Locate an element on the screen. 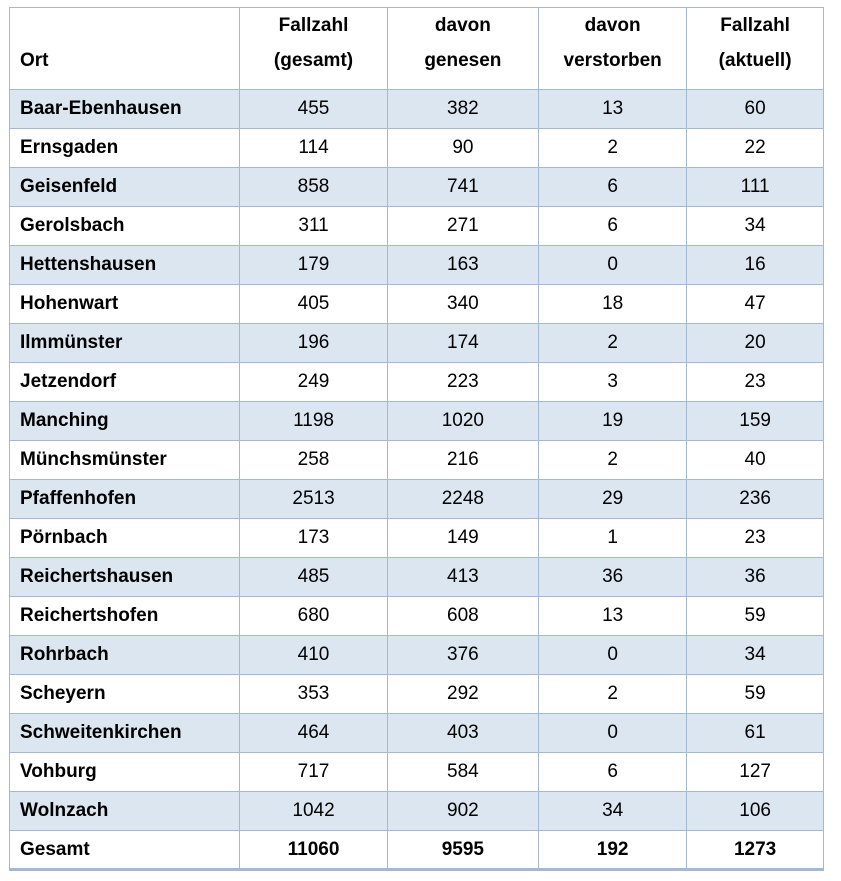 This screenshot has height=881, width=841. value-cell: 410 is located at coordinates (313, 655).